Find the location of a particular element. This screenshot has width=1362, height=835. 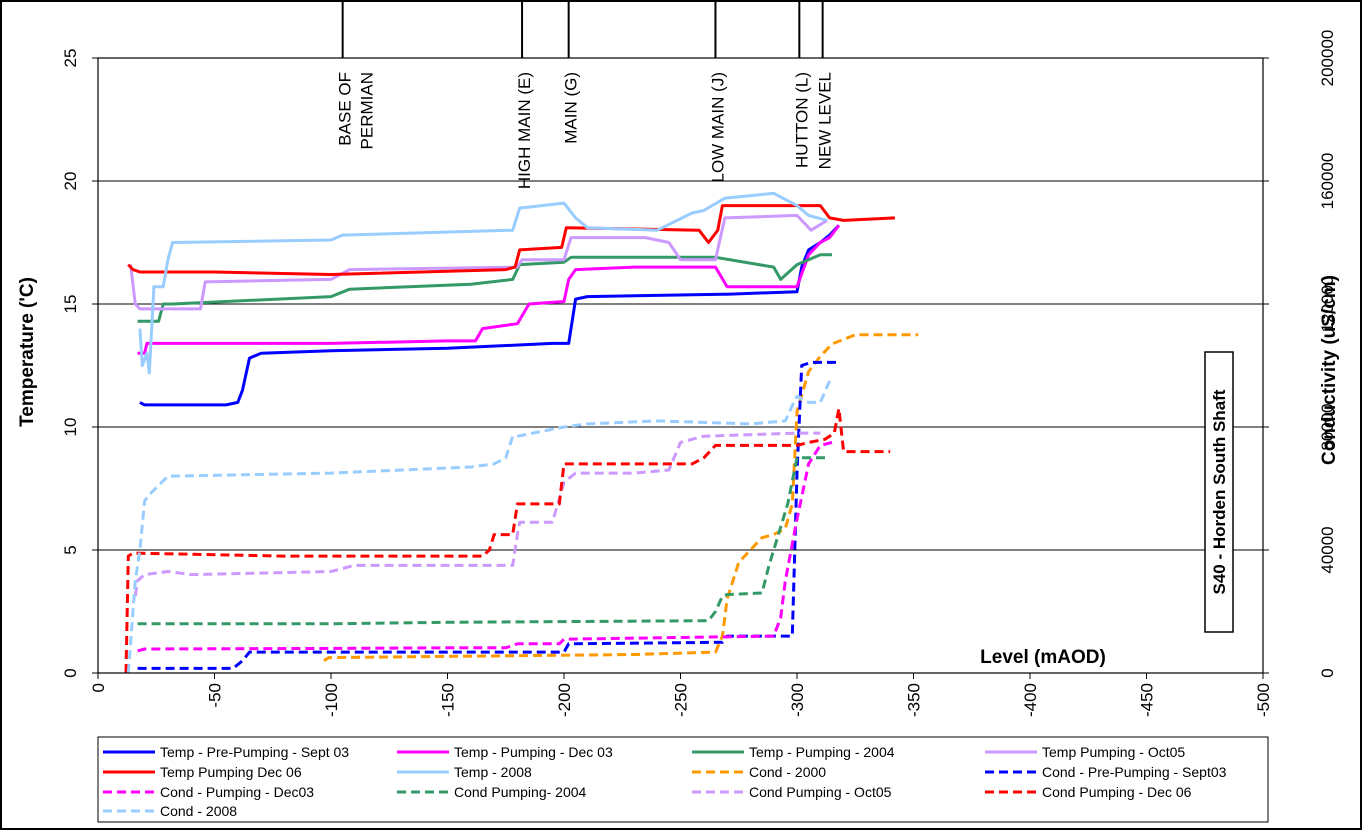

y-right-tick-label: 80000 is located at coordinates (1327, 426).